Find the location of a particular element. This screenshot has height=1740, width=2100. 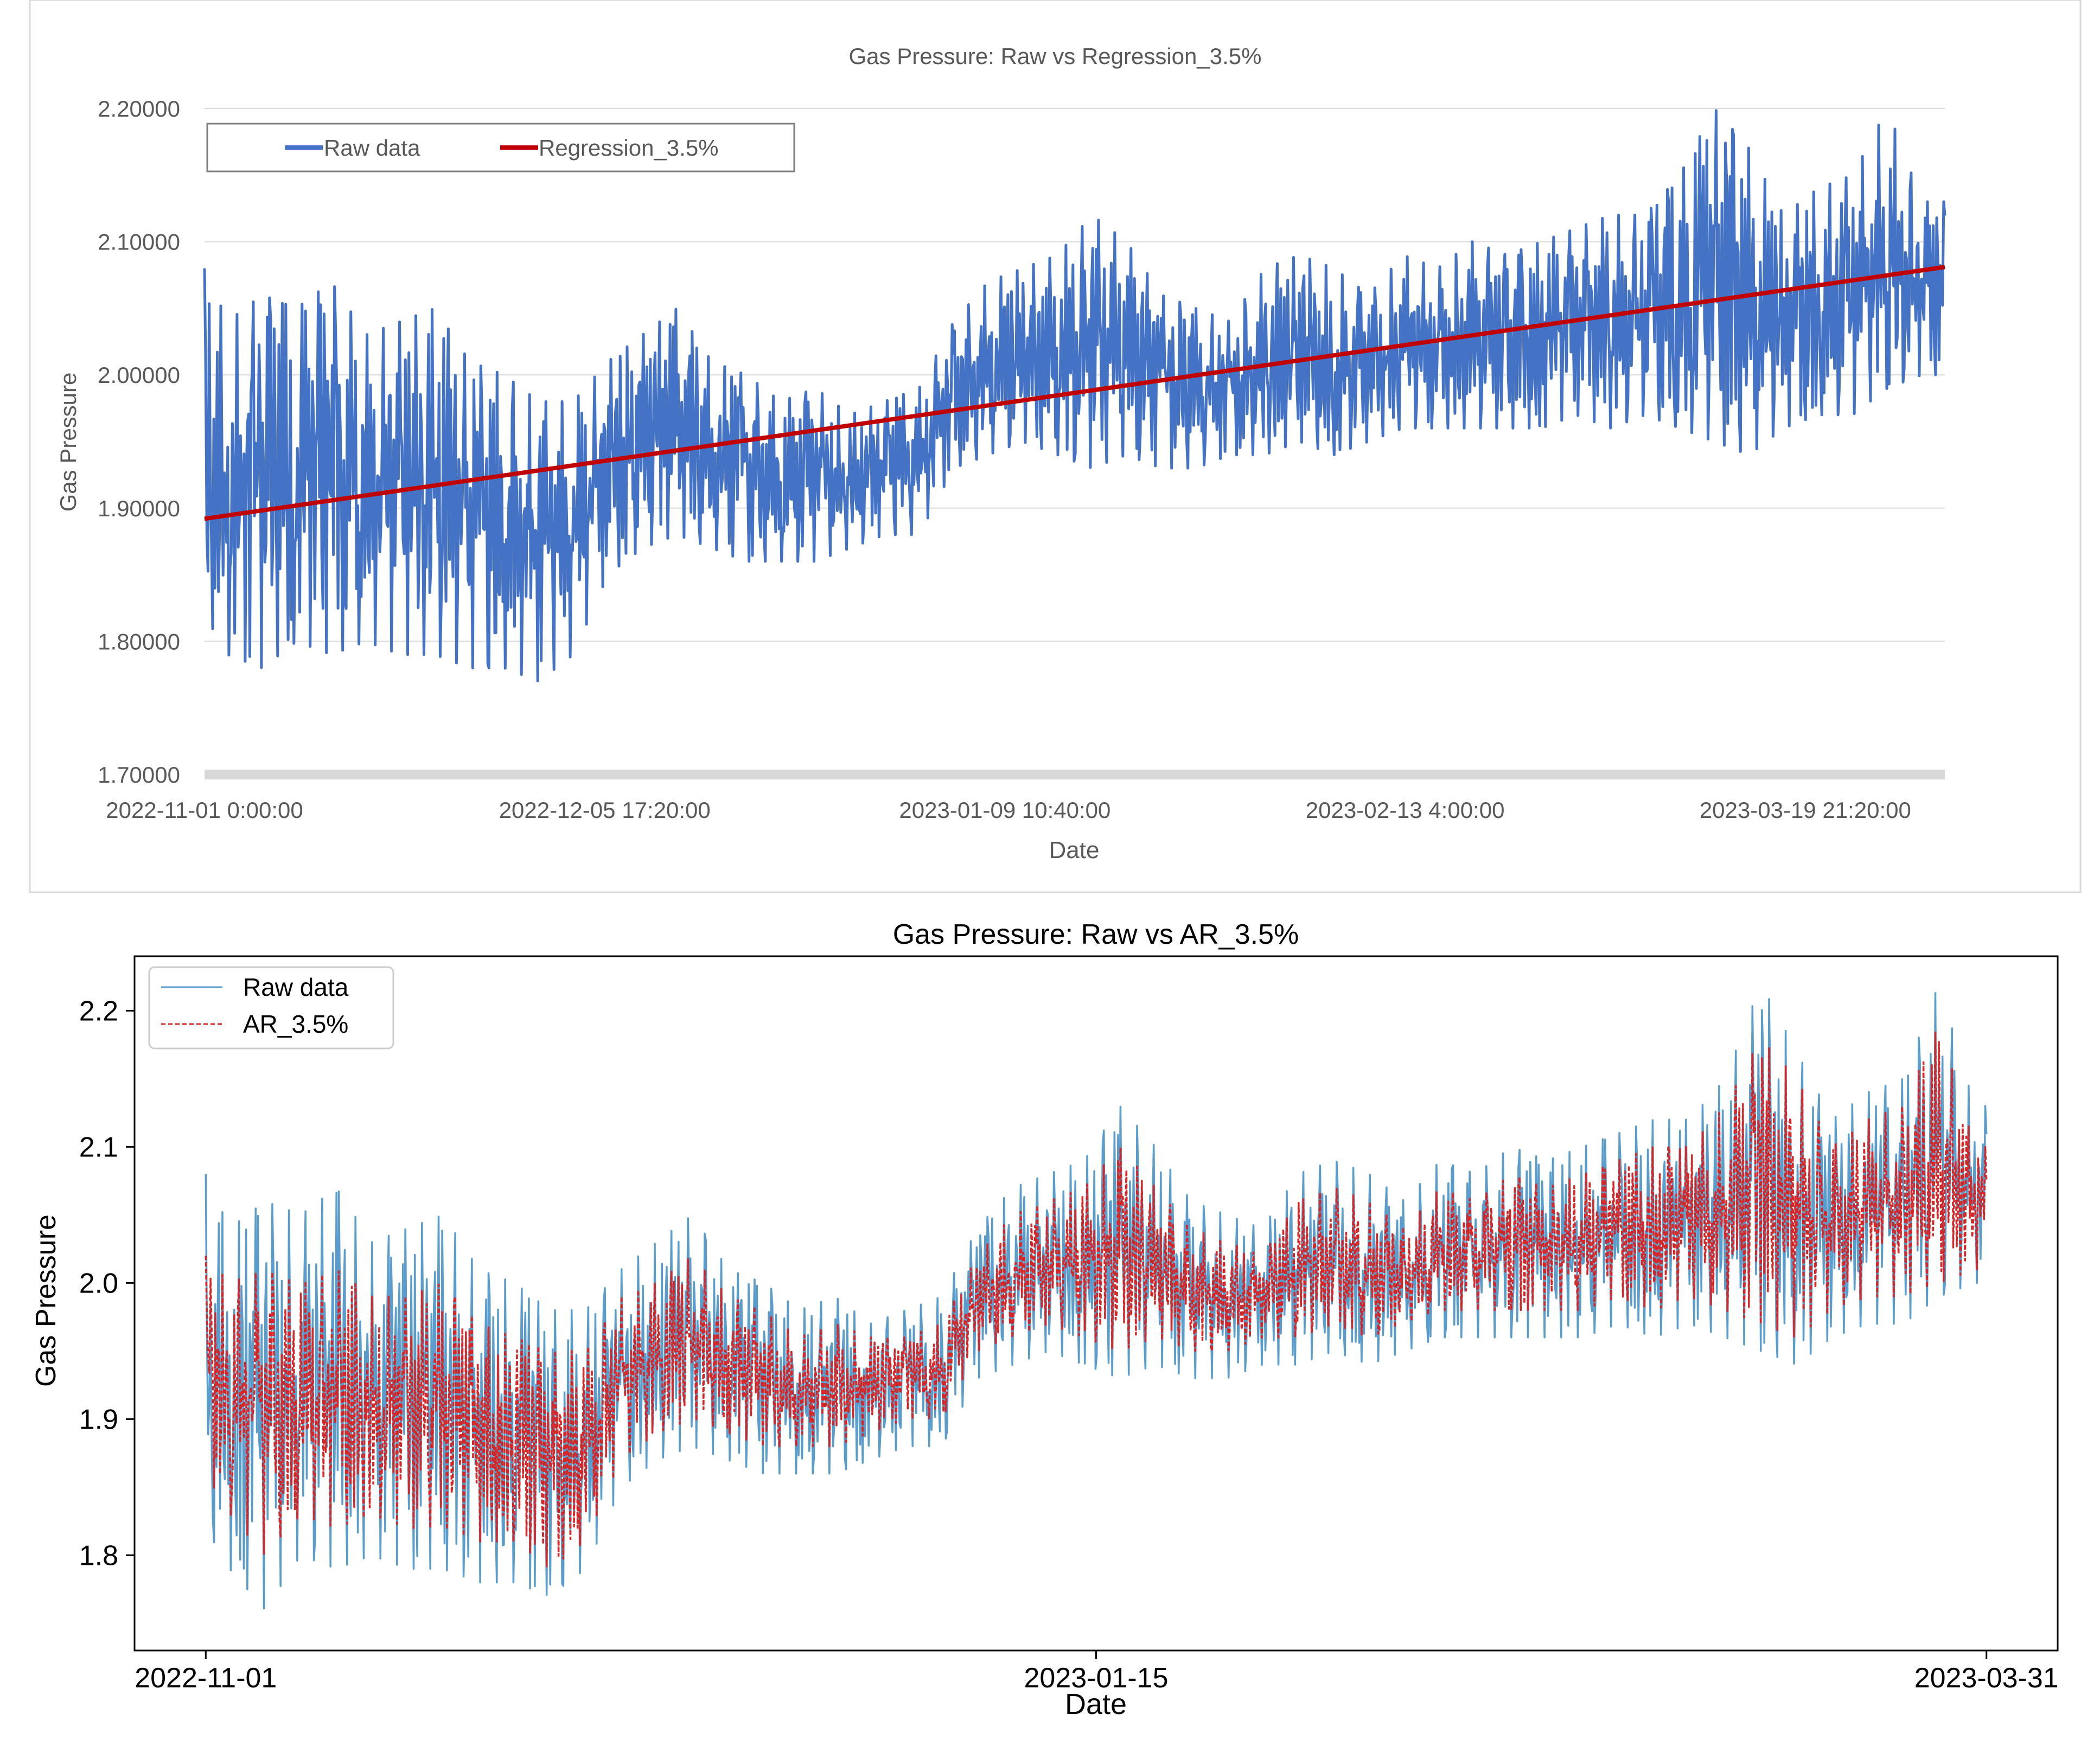

legend-regression-label: Regression_3.5% is located at coordinates (629, 148).